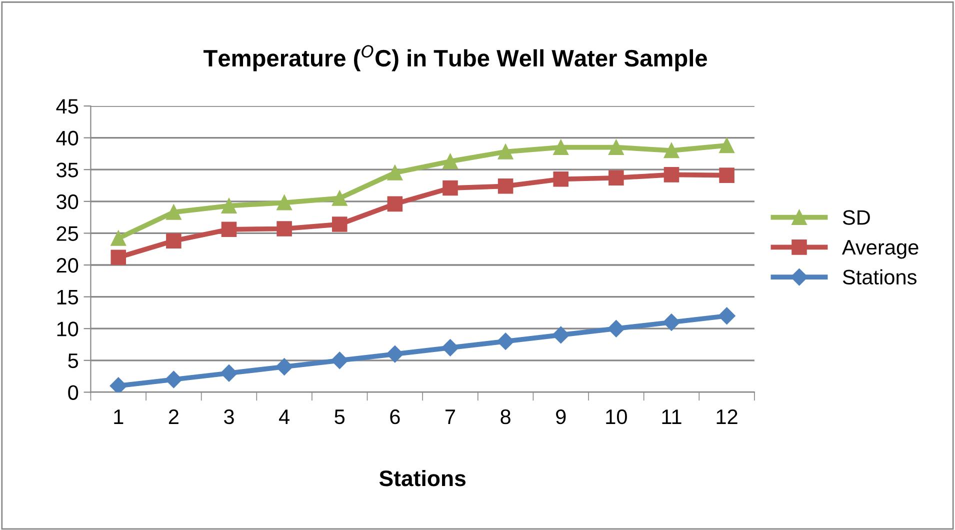  What do you see at coordinates (67, 138) in the screenshot?
I see `y-tick-label: 40` at bounding box center [67, 138].